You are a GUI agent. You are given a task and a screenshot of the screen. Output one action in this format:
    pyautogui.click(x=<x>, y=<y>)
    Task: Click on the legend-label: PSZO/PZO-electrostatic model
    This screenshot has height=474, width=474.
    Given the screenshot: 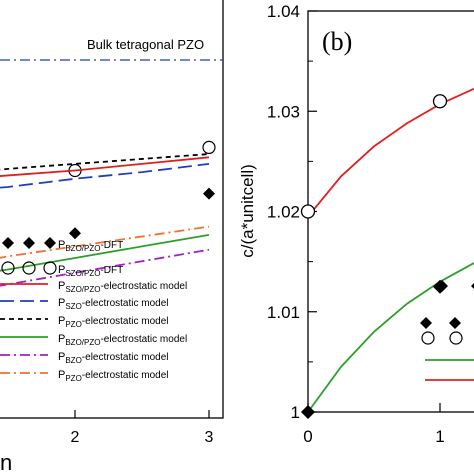 What is the action you would take?
    pyautogui.click(x=122, y=287)
    